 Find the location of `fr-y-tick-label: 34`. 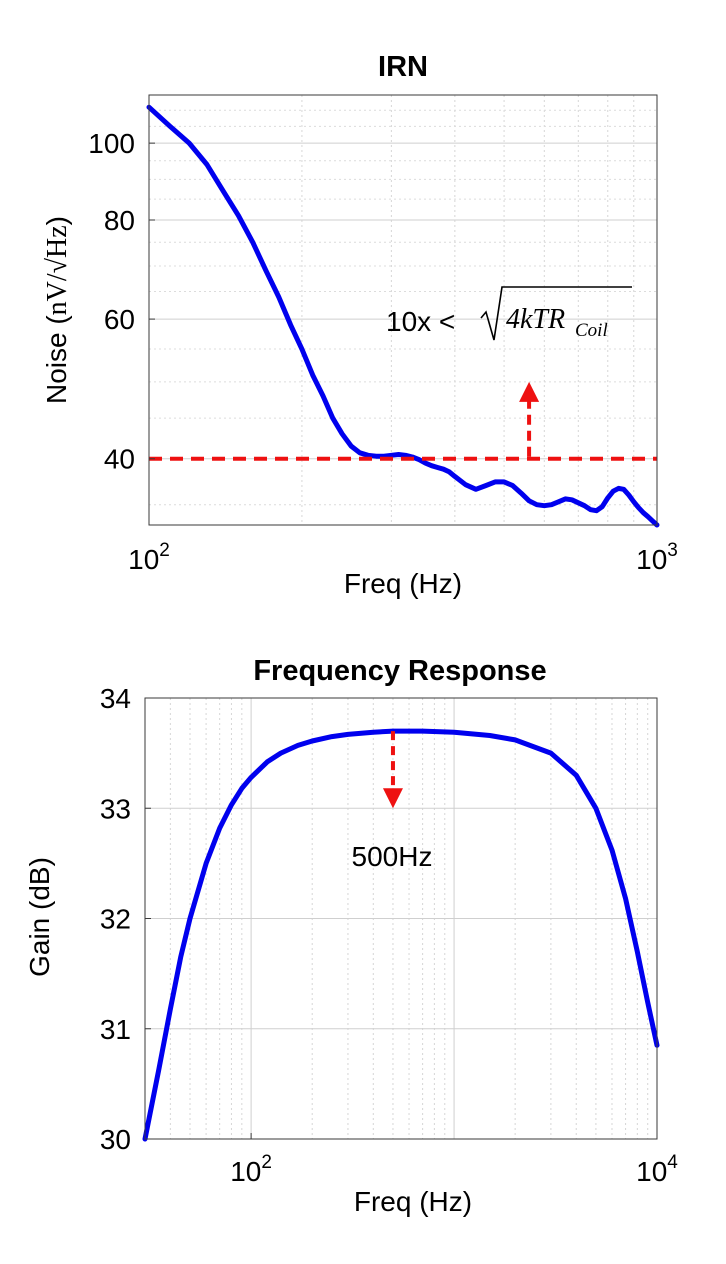

fr-y-tick-label: 34 is located at coordinates (115, 698).